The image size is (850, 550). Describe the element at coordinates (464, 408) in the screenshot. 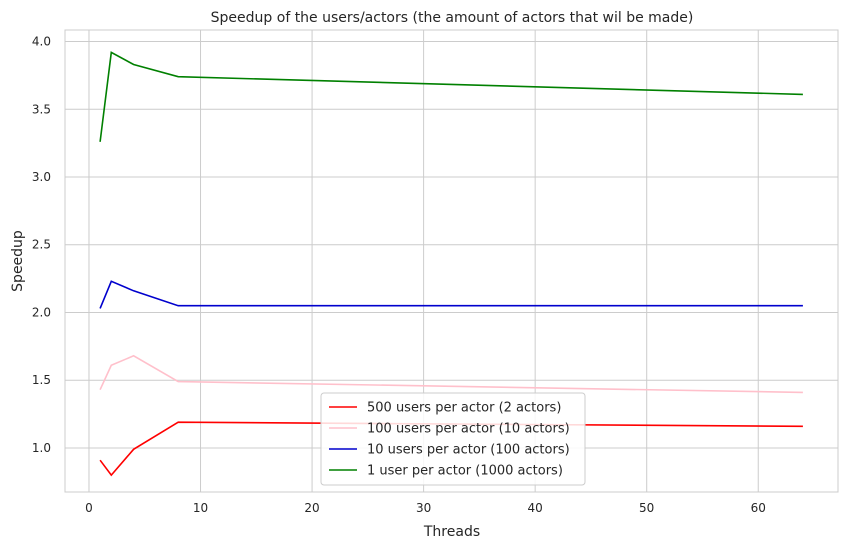

I see `legend-entry: 500 users per actor (2 actors)` at that location.